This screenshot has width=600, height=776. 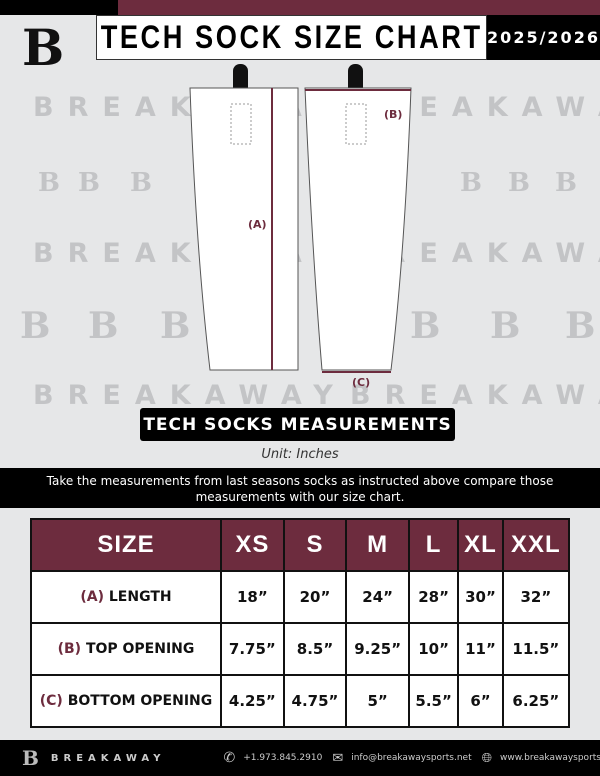 What do you see at coordinates (252, 701) in the screenshot?
I see `cell: 4.25”` at bounding box center [252, 701].